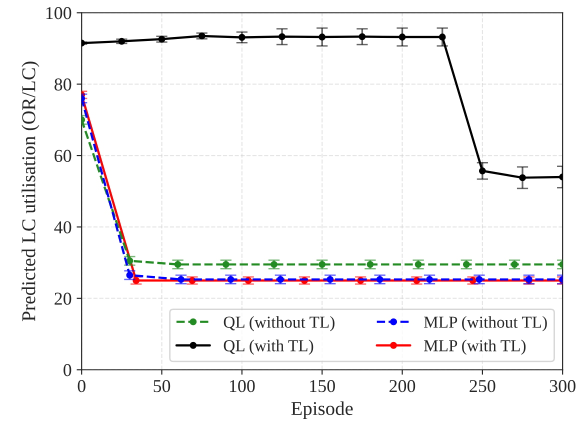  What do you see at coordinates (475, 347) in the screenshot?
I see `legend-label: MLP (with TL)` at bounding box center [475, 347].